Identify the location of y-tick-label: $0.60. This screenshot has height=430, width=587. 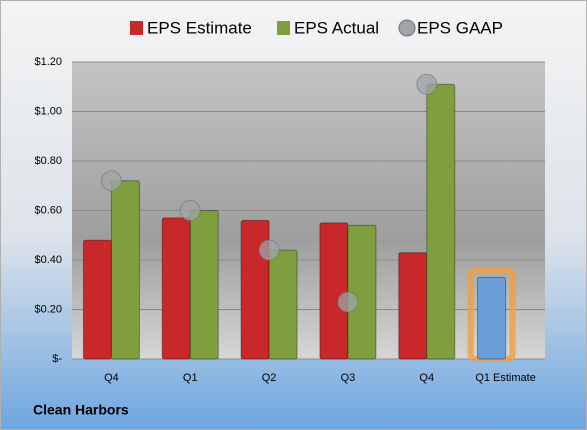
(48, 210).